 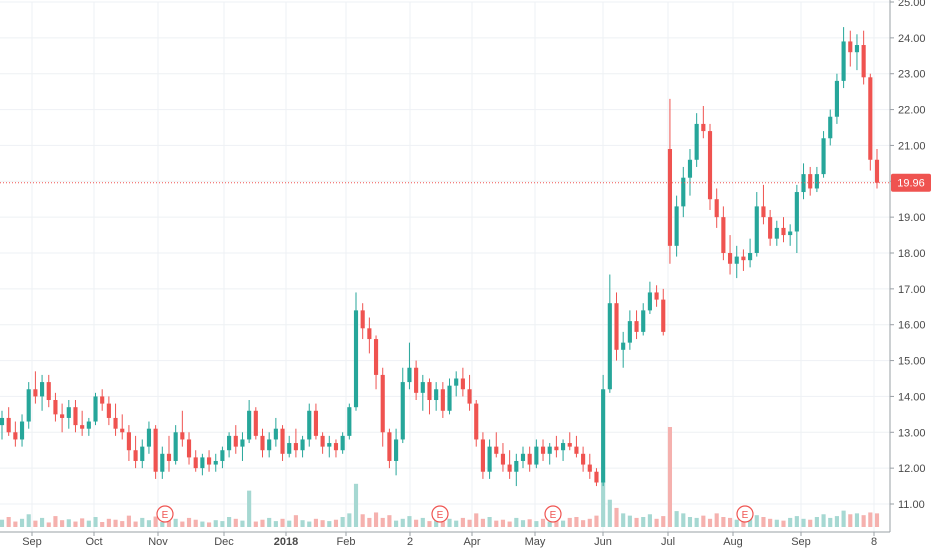 What do you see at coordinates (911, 505) in the screenshot?
I see `y-tick-label: 11.00` at bounding box center [911, 505].